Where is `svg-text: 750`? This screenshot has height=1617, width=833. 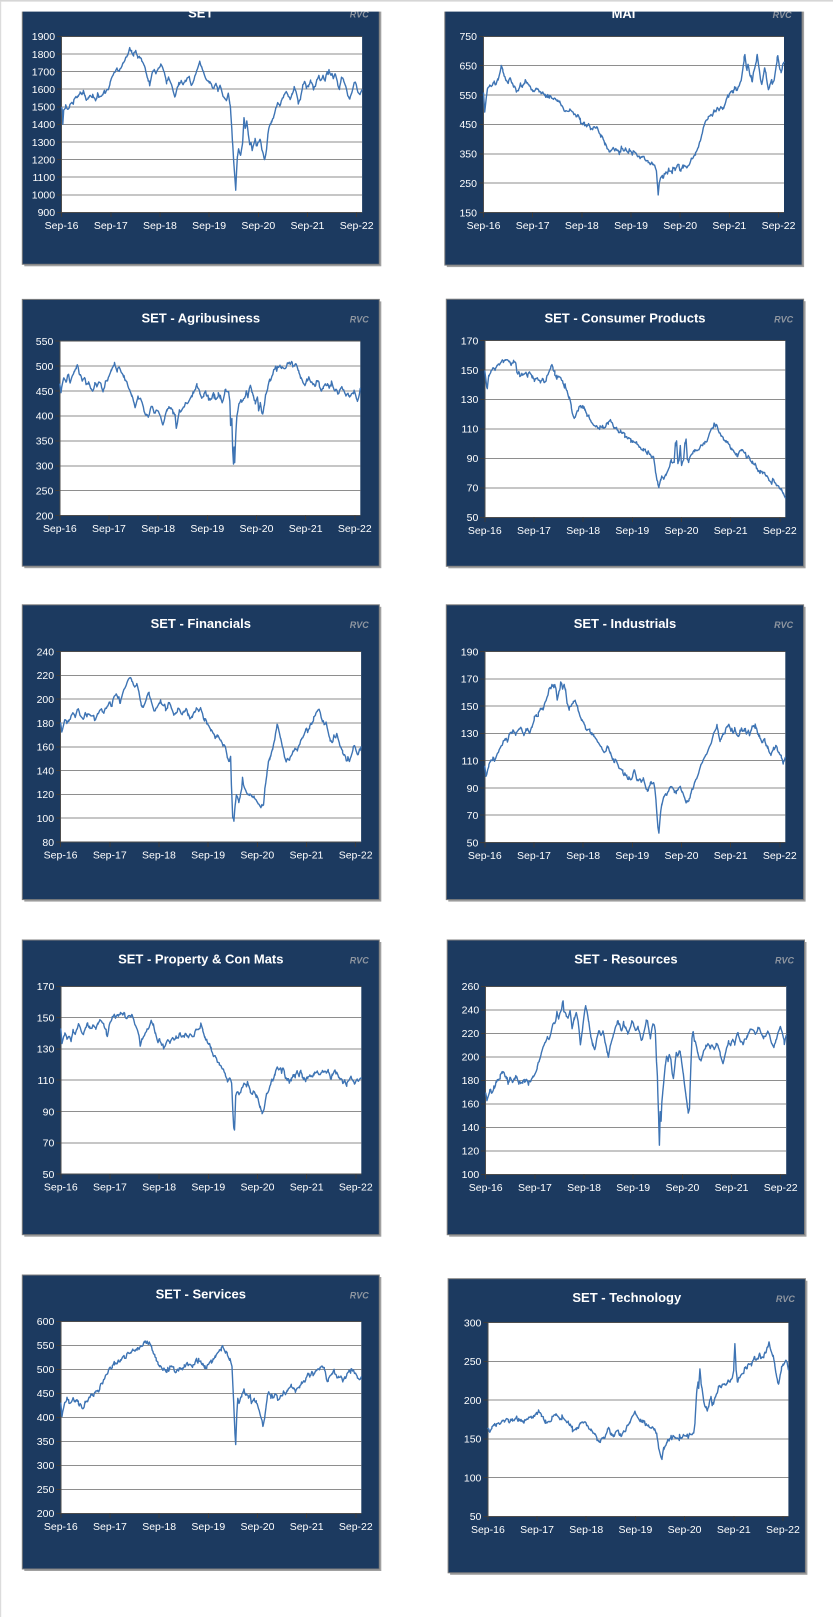 svg-text: 750 is located at coordinates (468, 37).